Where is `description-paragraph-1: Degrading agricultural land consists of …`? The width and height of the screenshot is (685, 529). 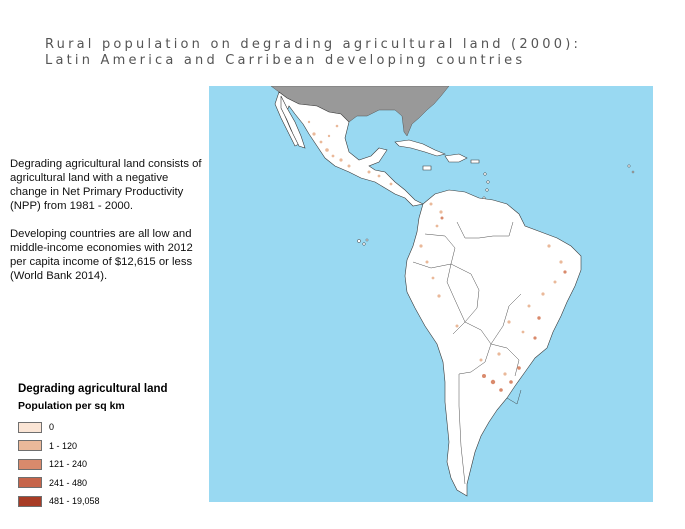 description-paragraph-1: Degrading agricultural land consists of … is located at coordinates (106, 185).